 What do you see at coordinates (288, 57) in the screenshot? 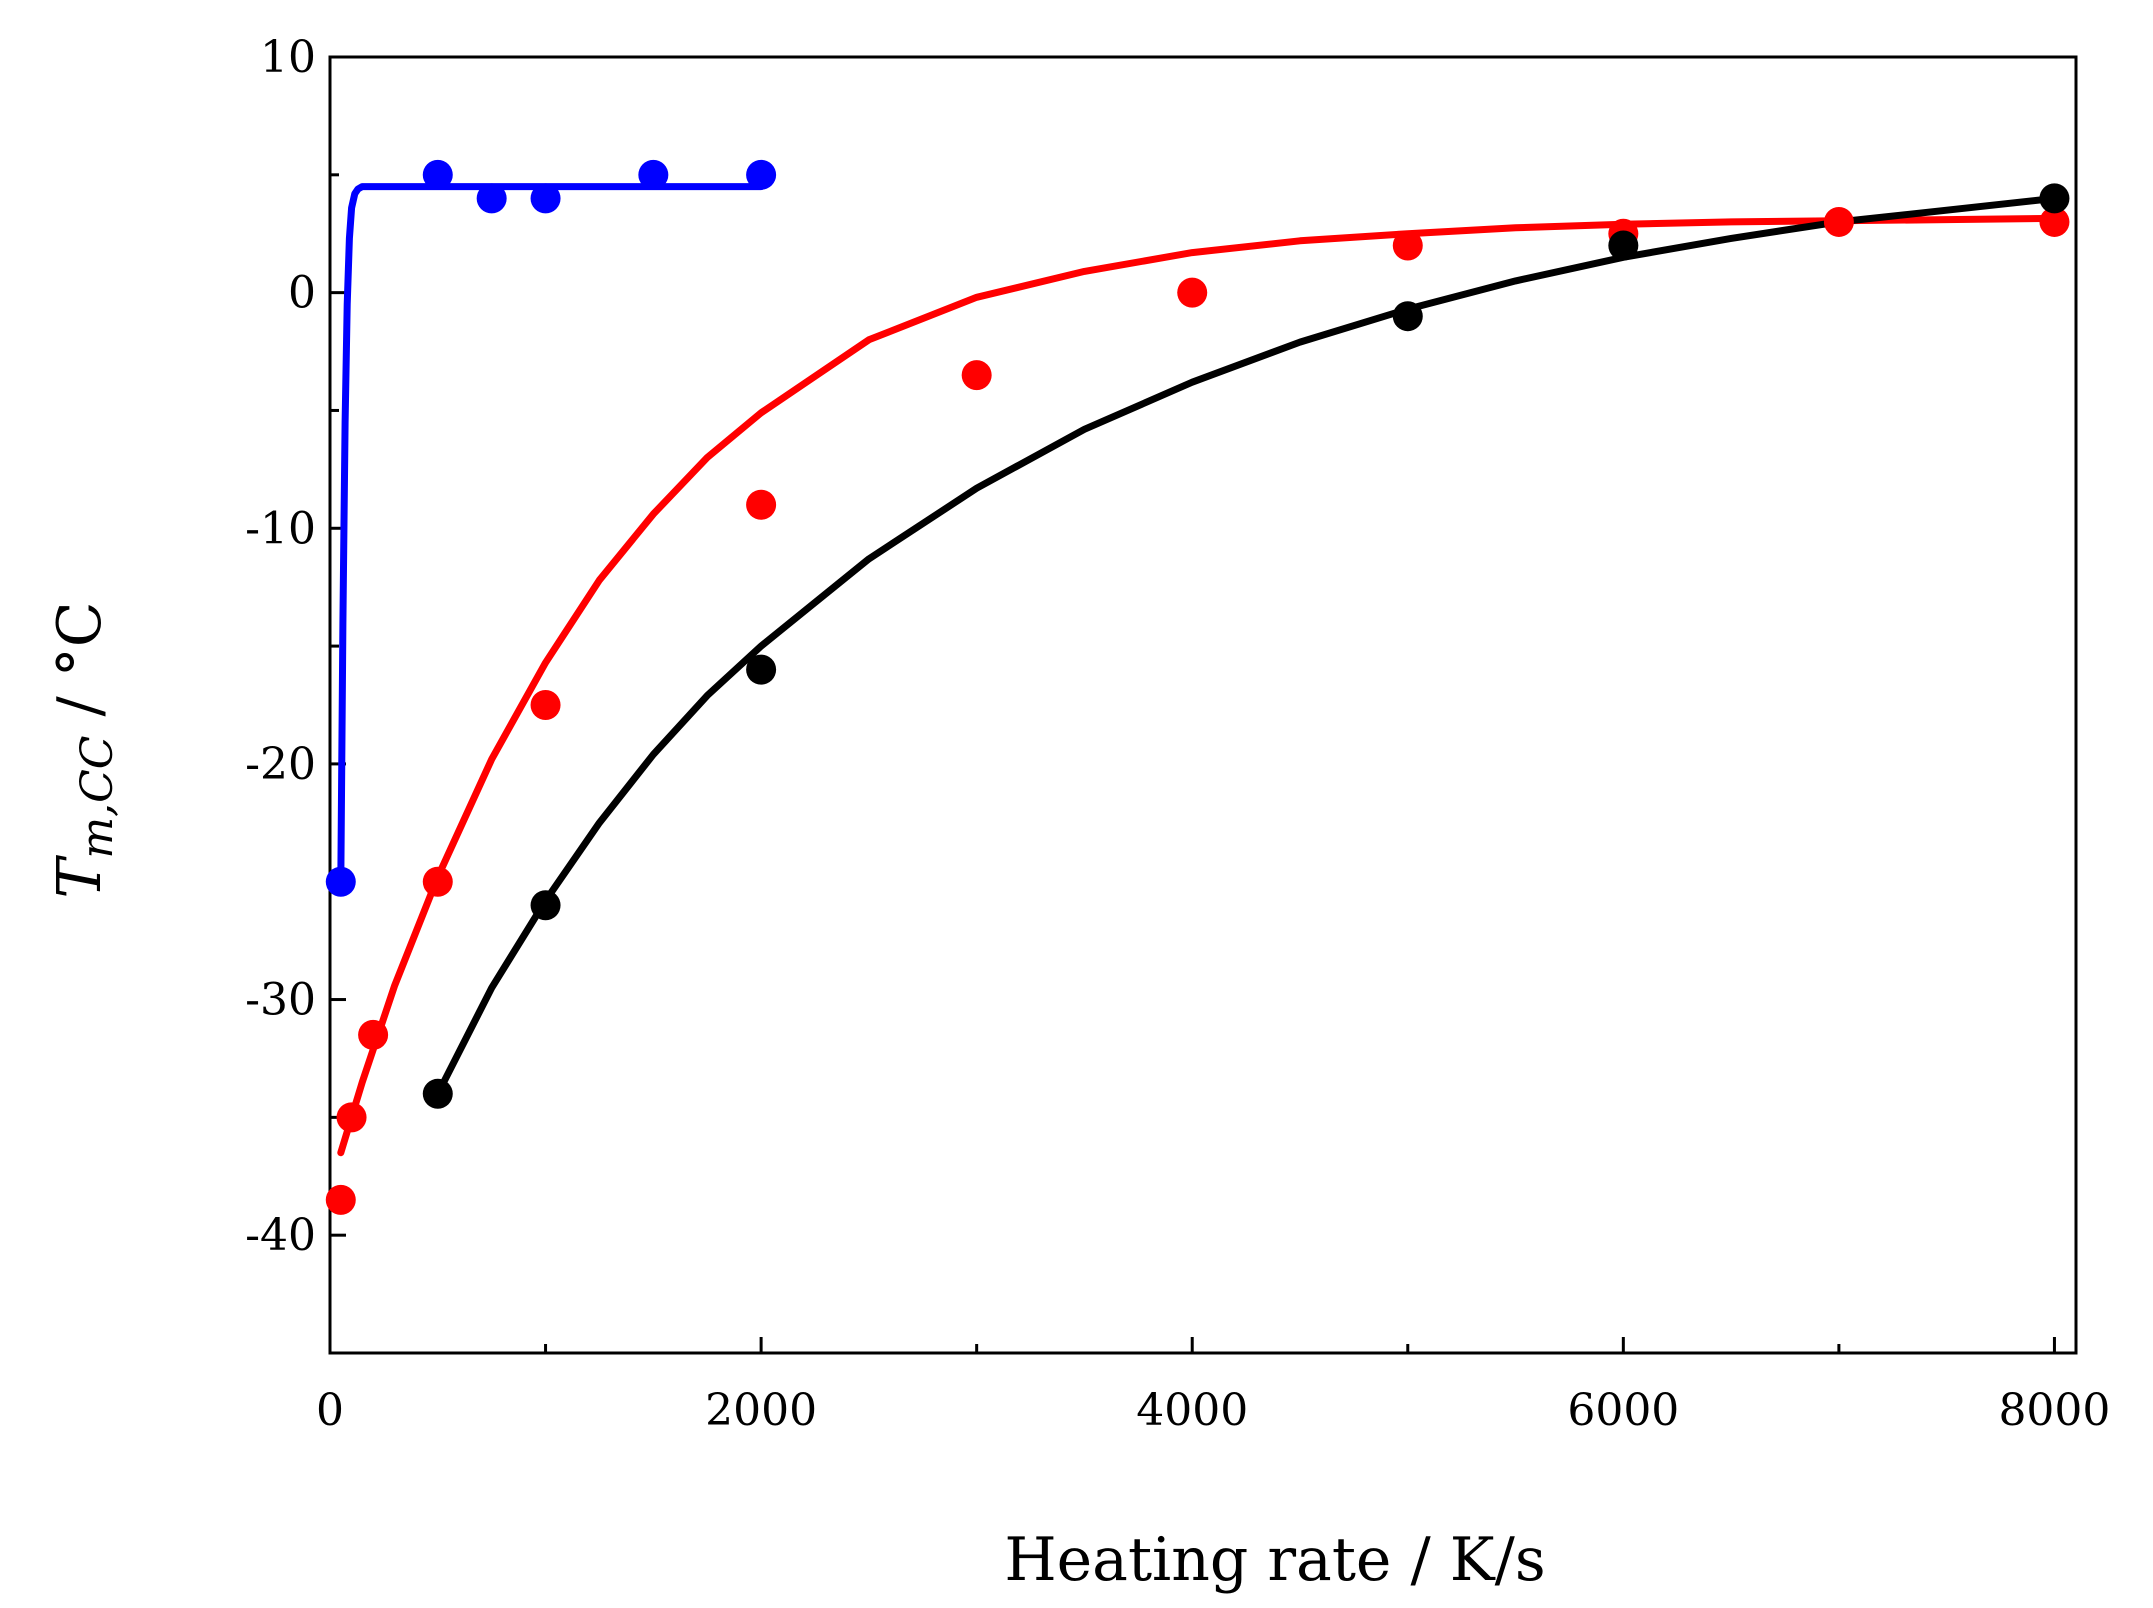
I see `y-tick-label: 10` at bounding box center [288, 57].